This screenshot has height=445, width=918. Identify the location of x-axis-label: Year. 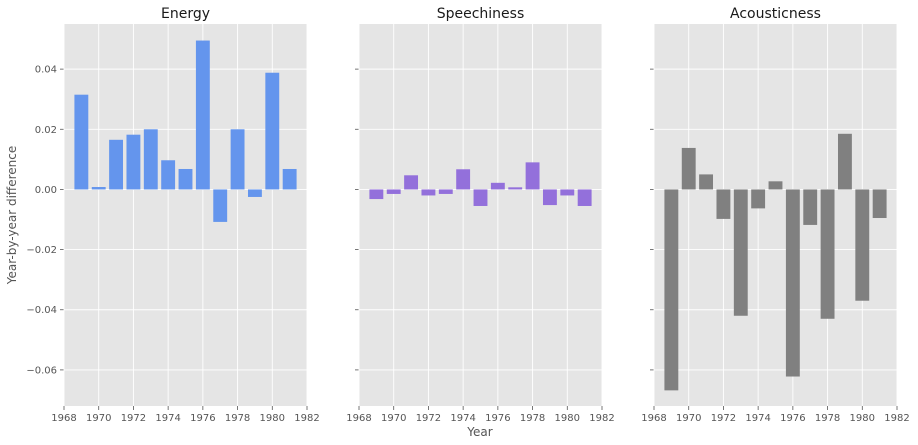
(479, 432).